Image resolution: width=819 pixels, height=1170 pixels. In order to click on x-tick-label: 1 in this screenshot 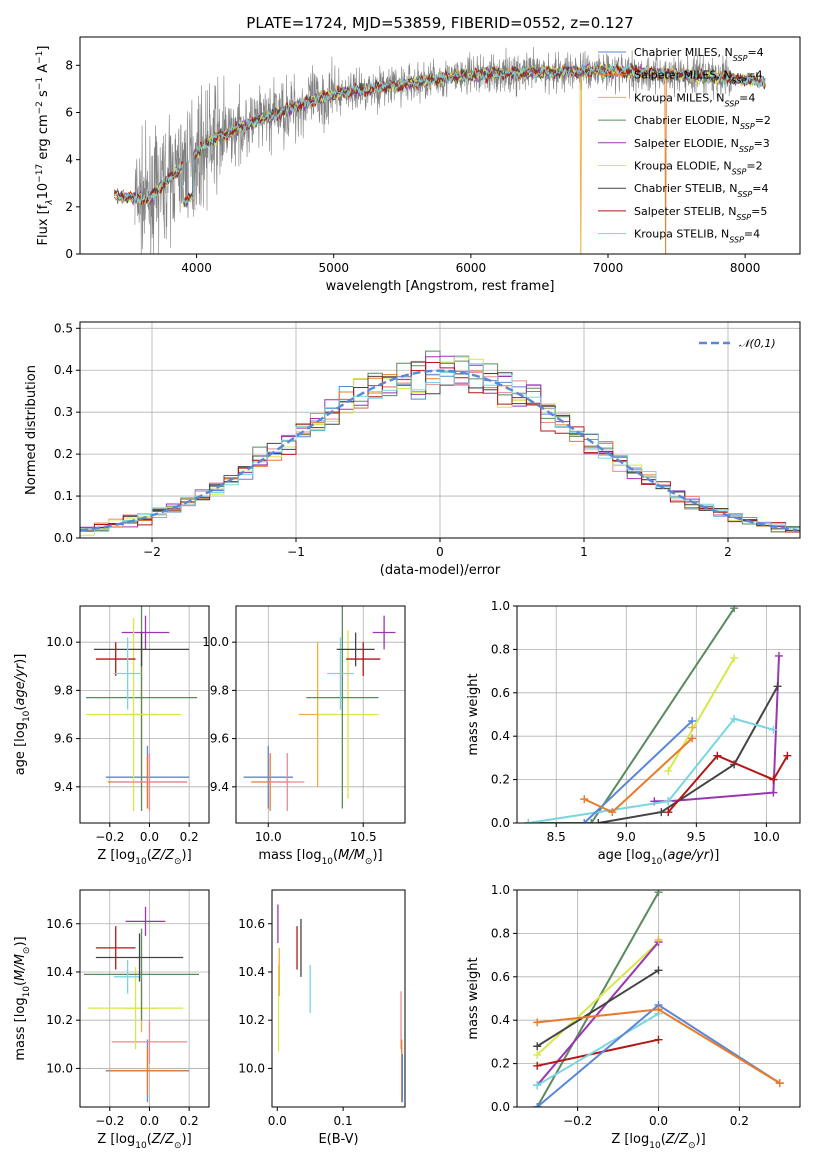, I will do `click(584, 552)`.